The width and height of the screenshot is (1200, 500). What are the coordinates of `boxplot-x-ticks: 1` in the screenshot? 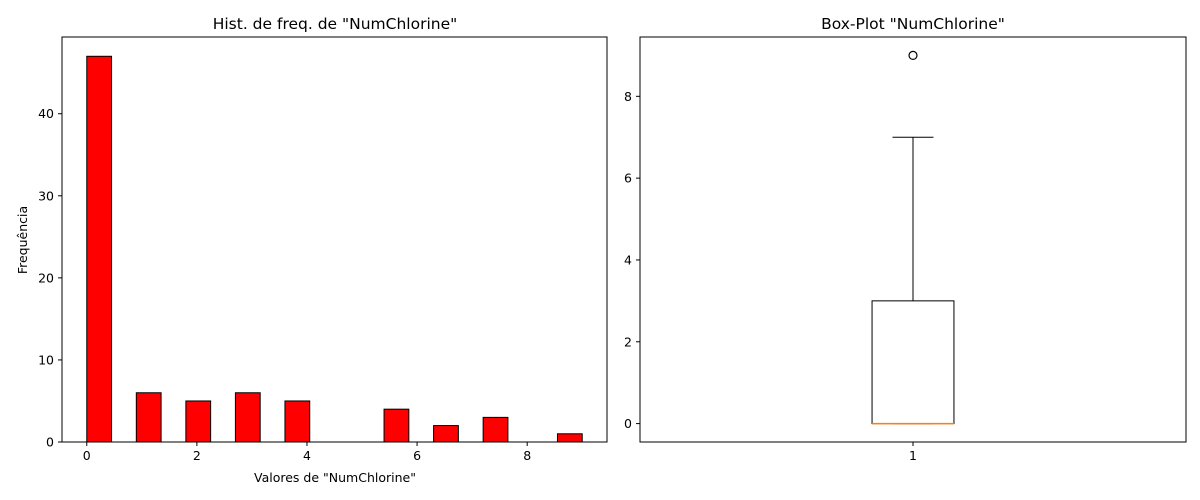 It's located at (913, 452).